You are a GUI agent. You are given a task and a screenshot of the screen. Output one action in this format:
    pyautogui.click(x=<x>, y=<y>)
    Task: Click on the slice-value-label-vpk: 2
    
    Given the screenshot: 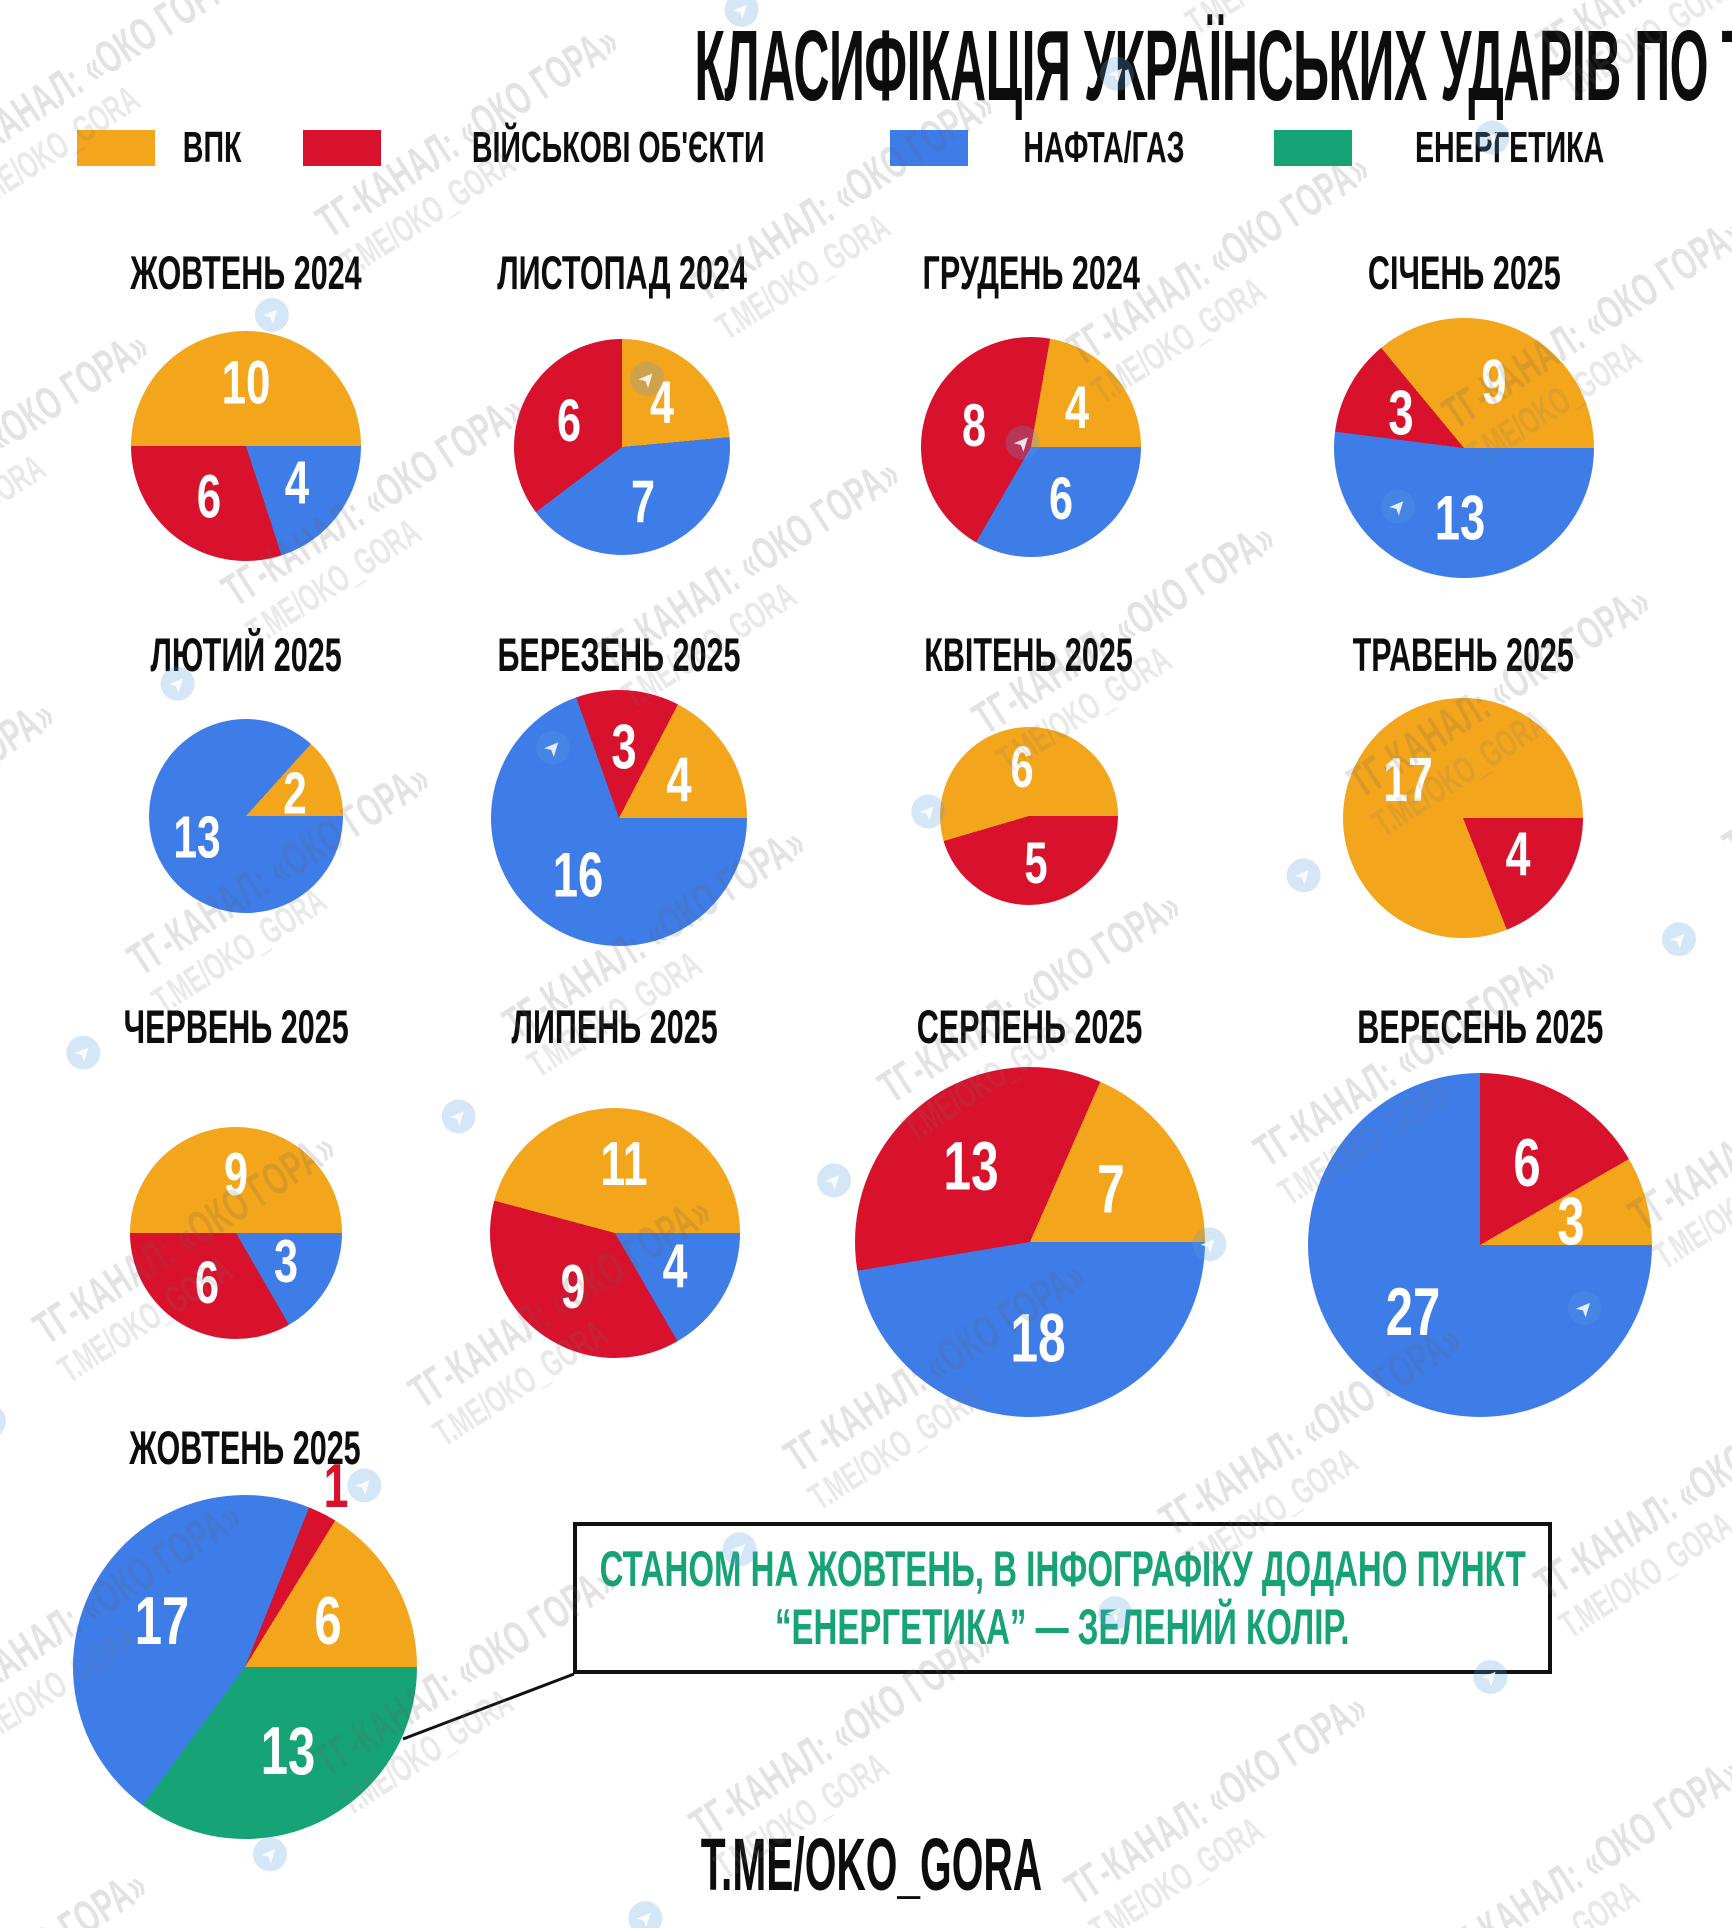 What is the action you would take?
    pyautogui.click(x=294, y=793)
    